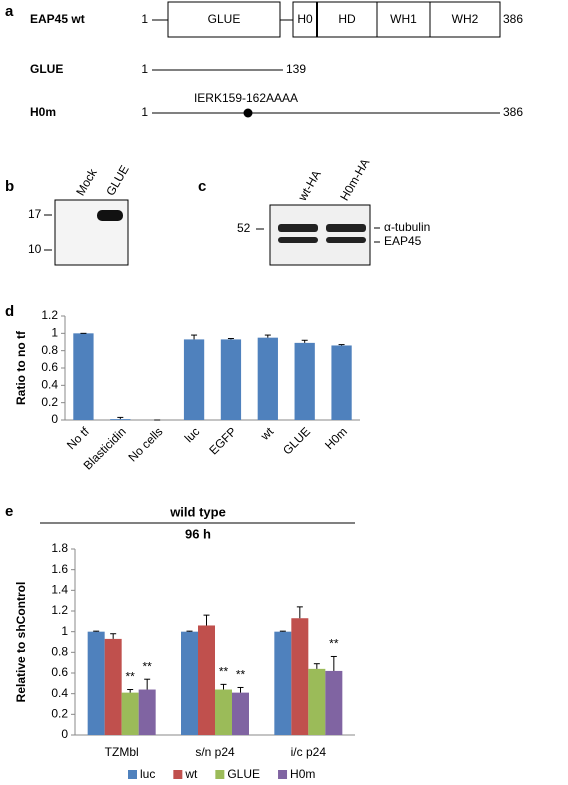 The image size is (568, 785). I want to click on domain-label: WH2, so click(465, 19).